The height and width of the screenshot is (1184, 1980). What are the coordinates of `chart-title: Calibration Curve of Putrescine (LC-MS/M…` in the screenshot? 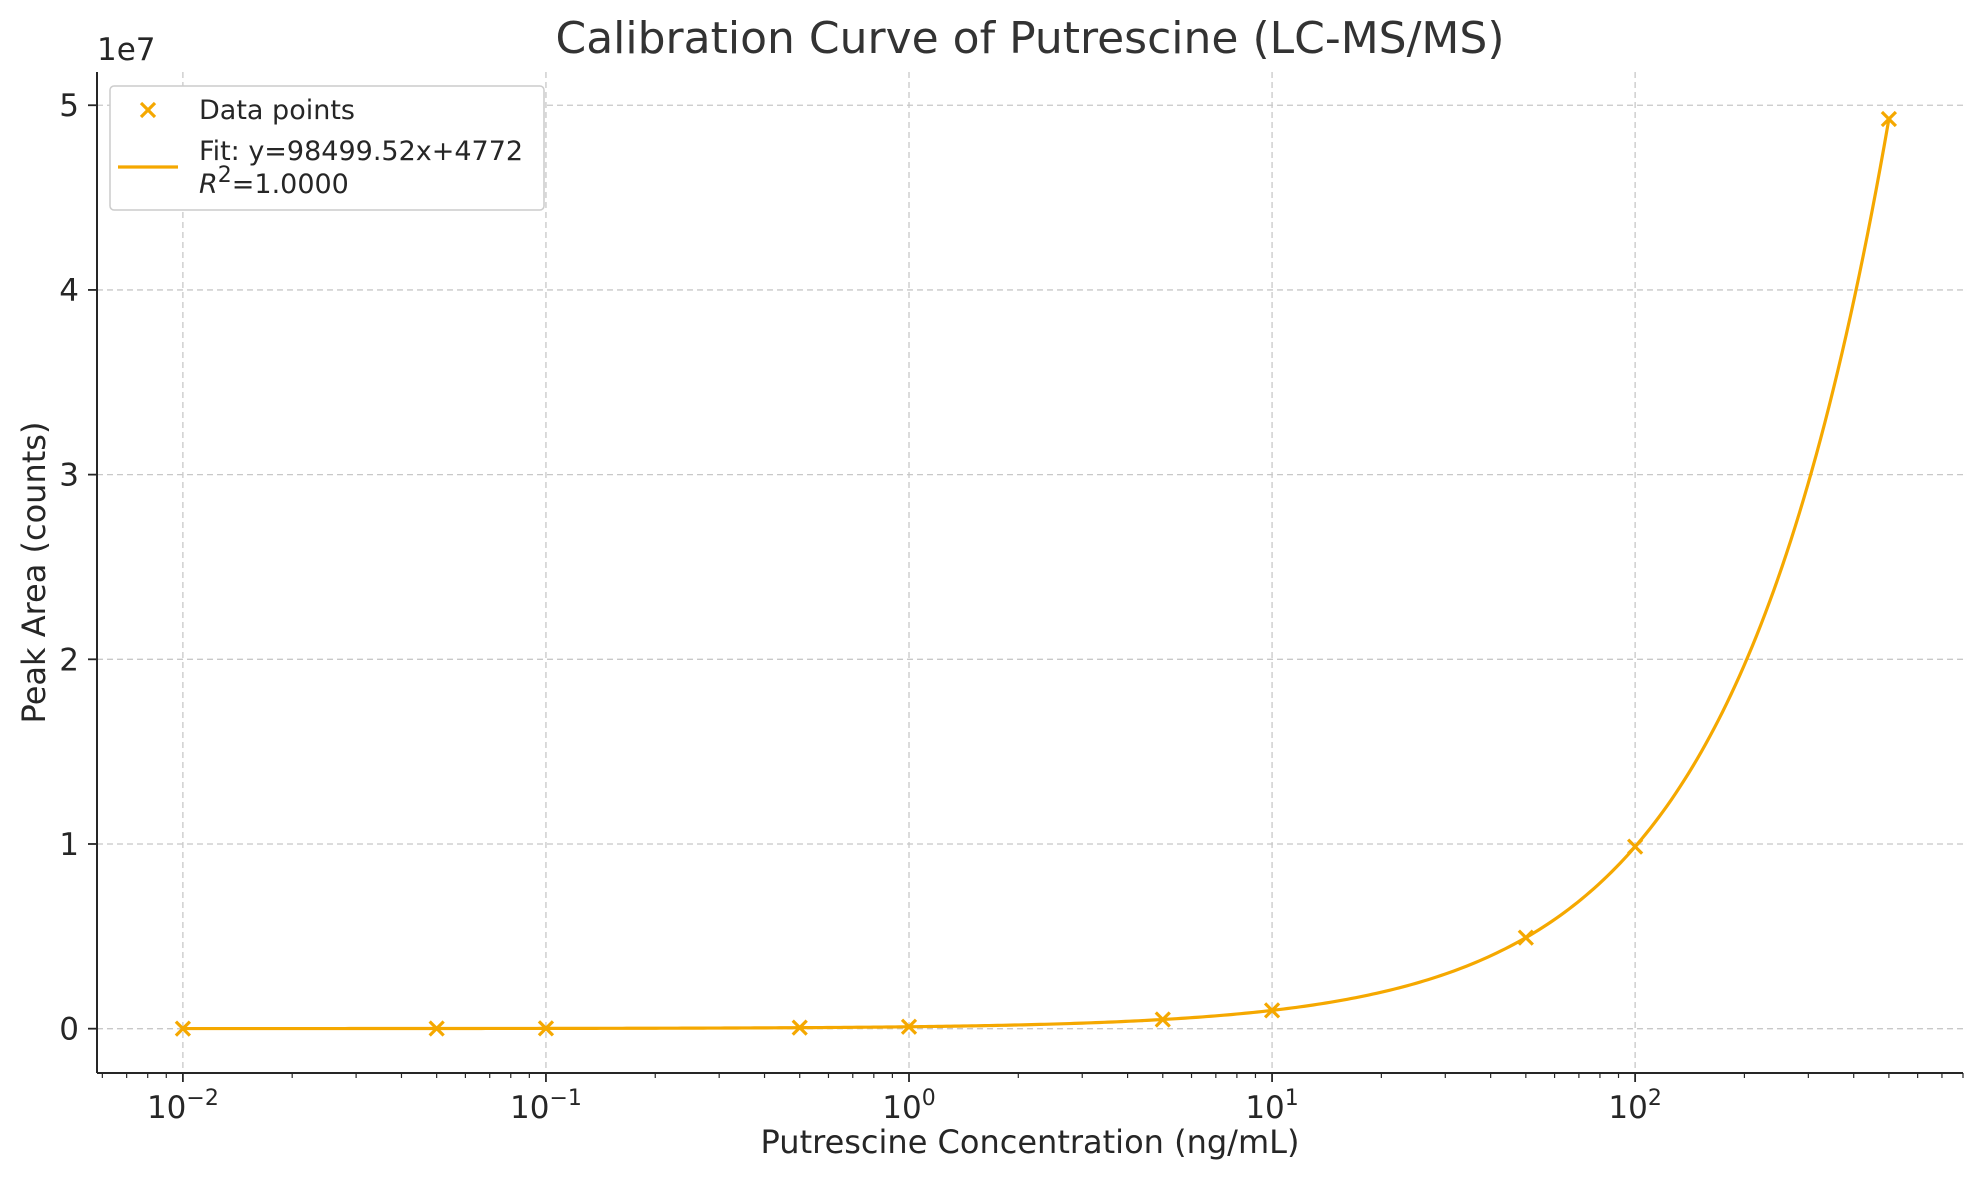 It's located at (1029, 38).